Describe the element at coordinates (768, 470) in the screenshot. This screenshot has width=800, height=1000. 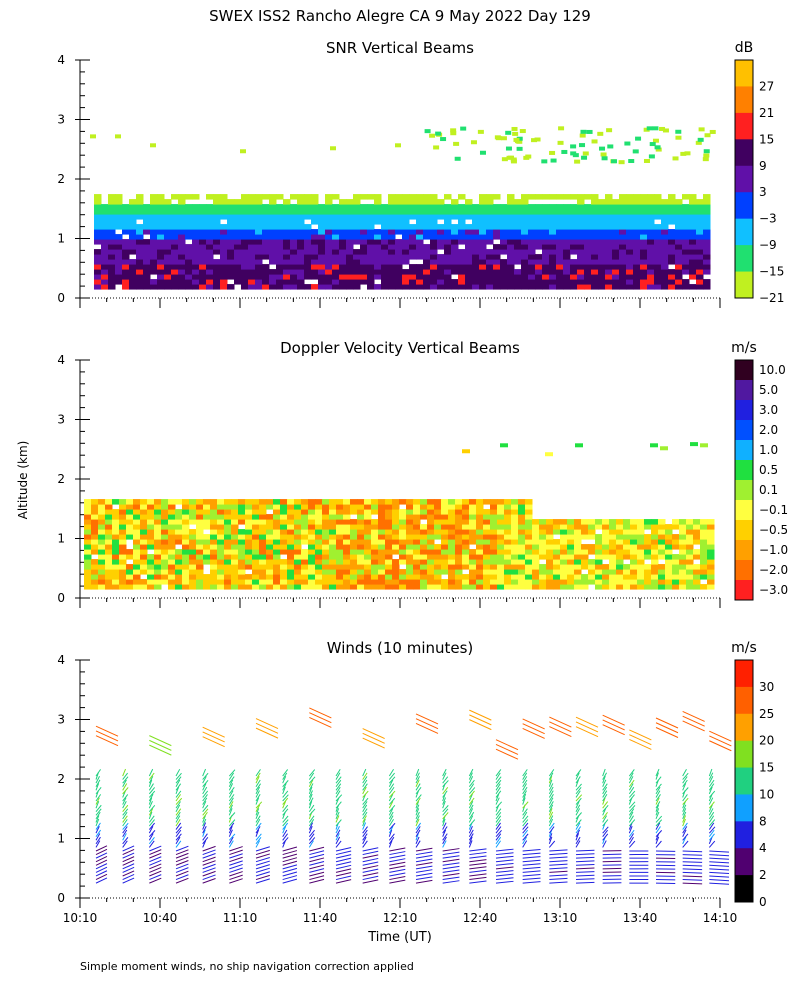
I see `colorbar-label: 0.5` at that location.